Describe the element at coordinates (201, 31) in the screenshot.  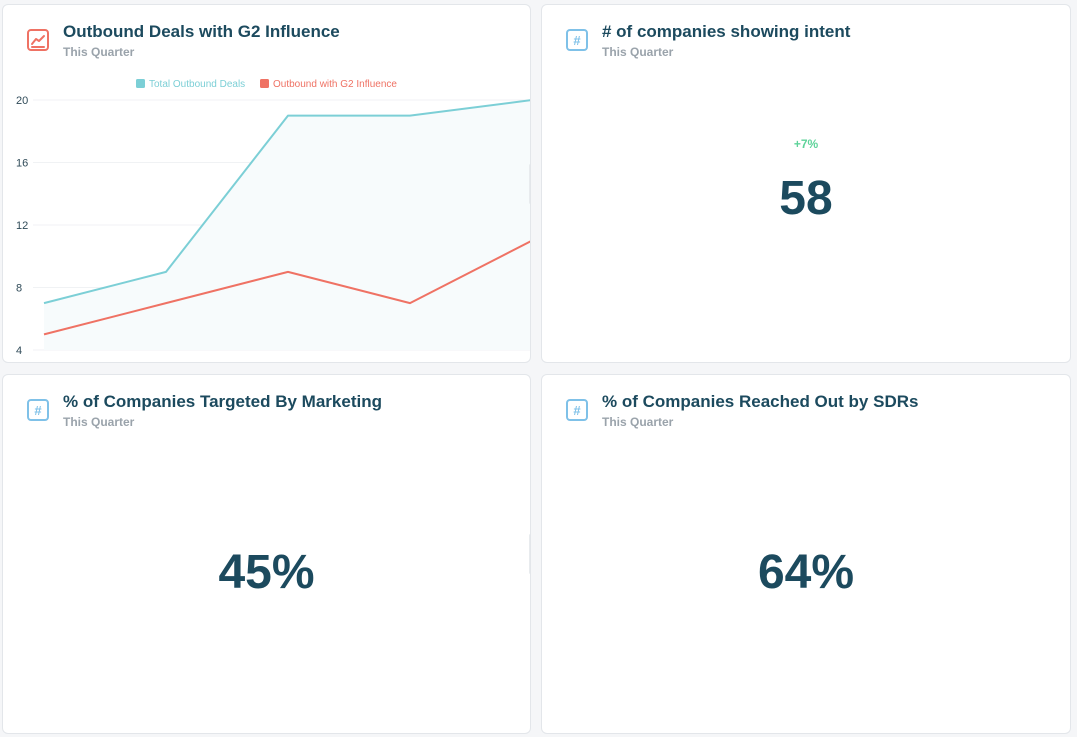
I see `card-title: Outbound Deals with G2 Influence` at that location.